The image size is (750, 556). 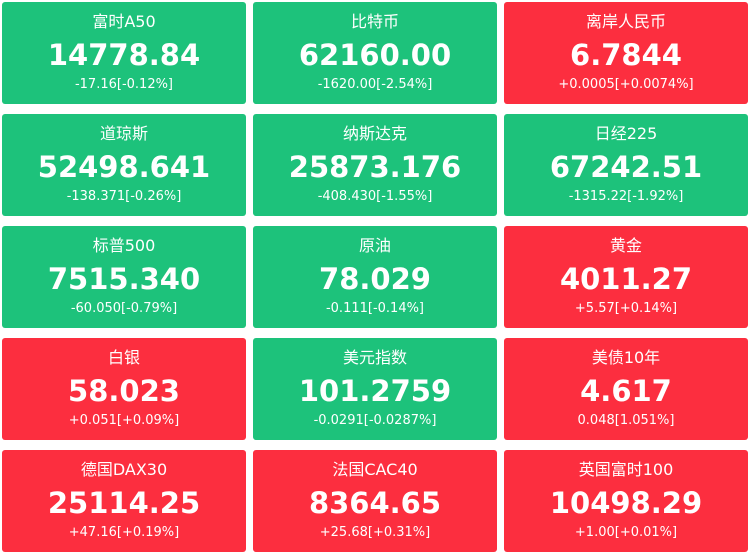 I want to click on quote-tile: 英国富时100 10498.29 +1.00[+0.01%], so click(x=626, y=501).